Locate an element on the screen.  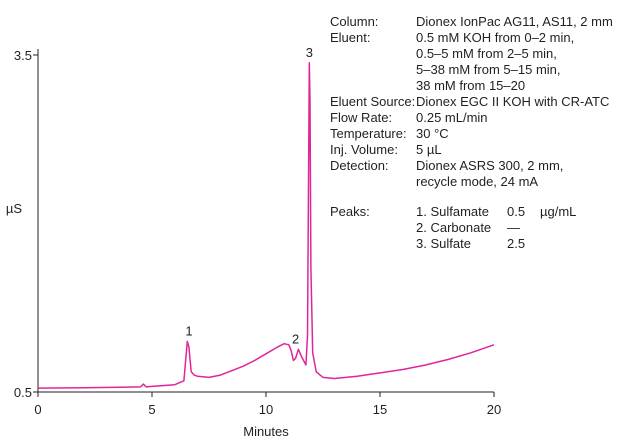
peak-label: 1 is located at coordinates (188, 330).